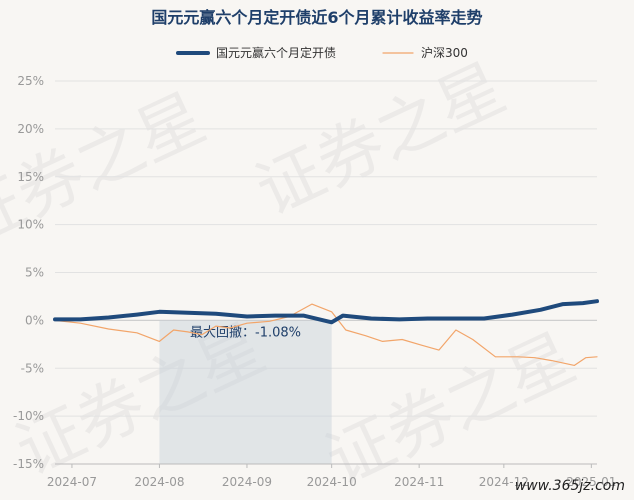 This screenshot has width=634, height=500. What do you see at coordinates (326, 312) in the screenshot?
I see `series-line-fund` at bounding box center [326, 312].